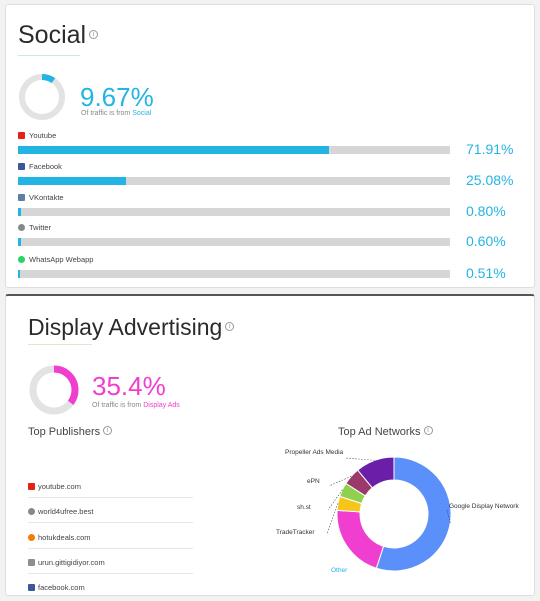  What do you see at coordinates (21, 197) in the screenshot?
I see `vk-icon` at bounding box center [21, 197].